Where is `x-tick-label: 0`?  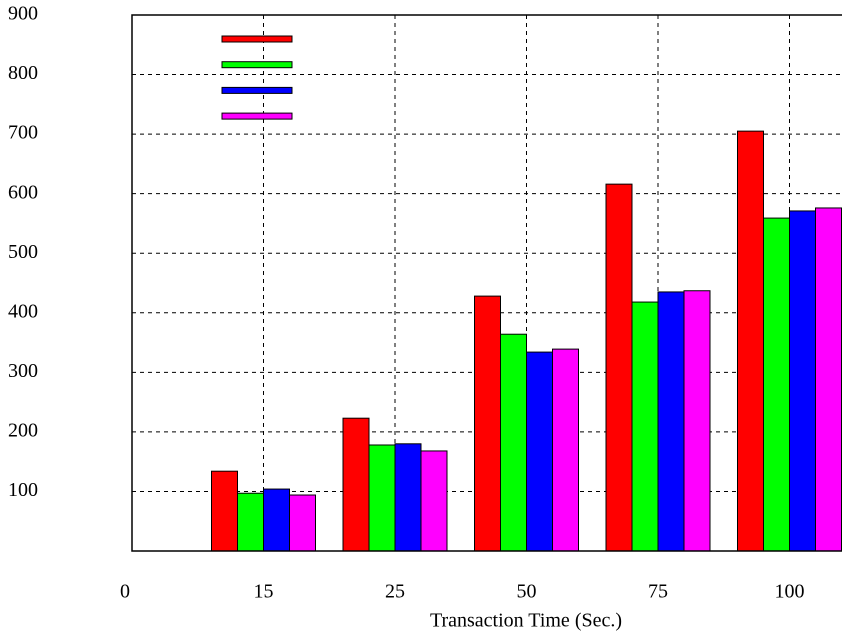
x-tick-label: 0 is located at coordinates (125, 592).